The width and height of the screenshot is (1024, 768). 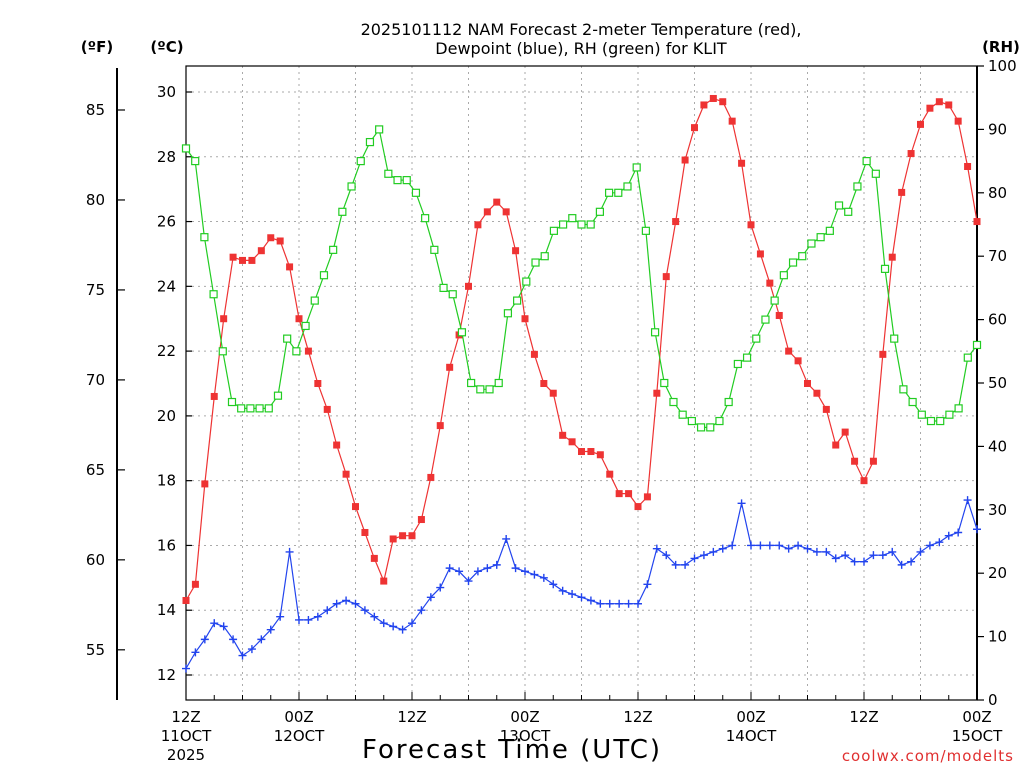 What do you see at coordinates (299, 736) in the screenshot?
I see `date-tick-label: 12OCT` at bounding box center [299, 736].